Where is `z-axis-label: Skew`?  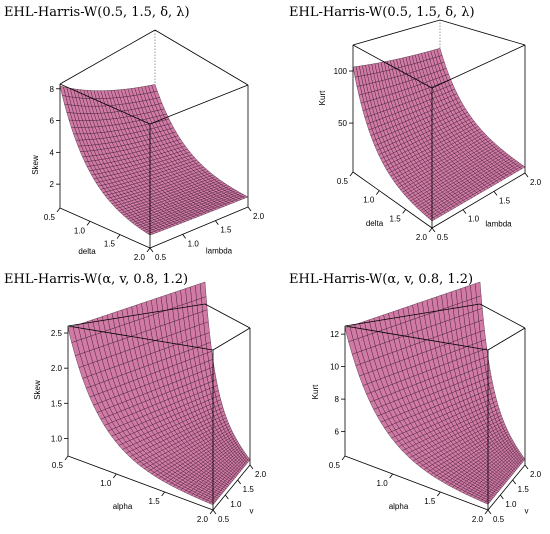 z-axis-label: Skew is located at coordinates (37, 390).